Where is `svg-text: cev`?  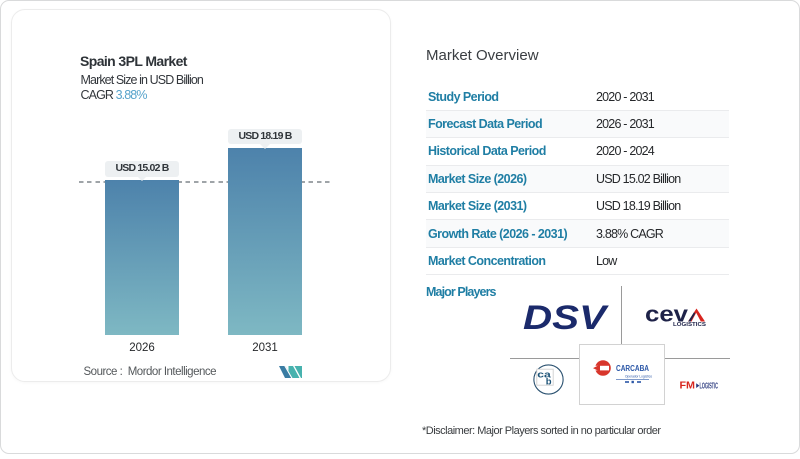
svg-text: cev is located at coordinates (667, 314).